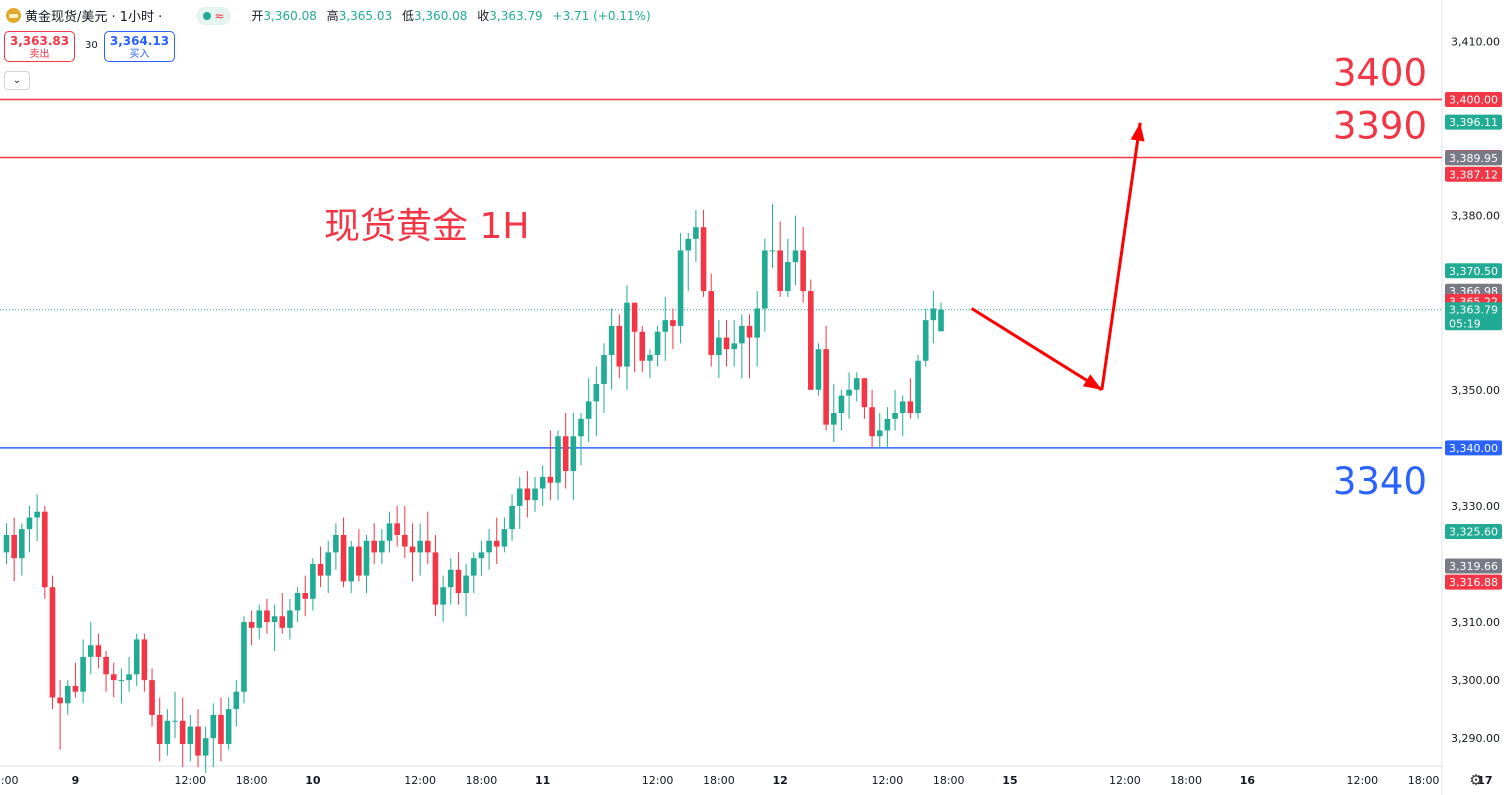 The width and height of the screenshot is (1507, 795). Describe the element at coordinates (219, 15) in the screenshot. I see `wave-icon: ≈` at that location.